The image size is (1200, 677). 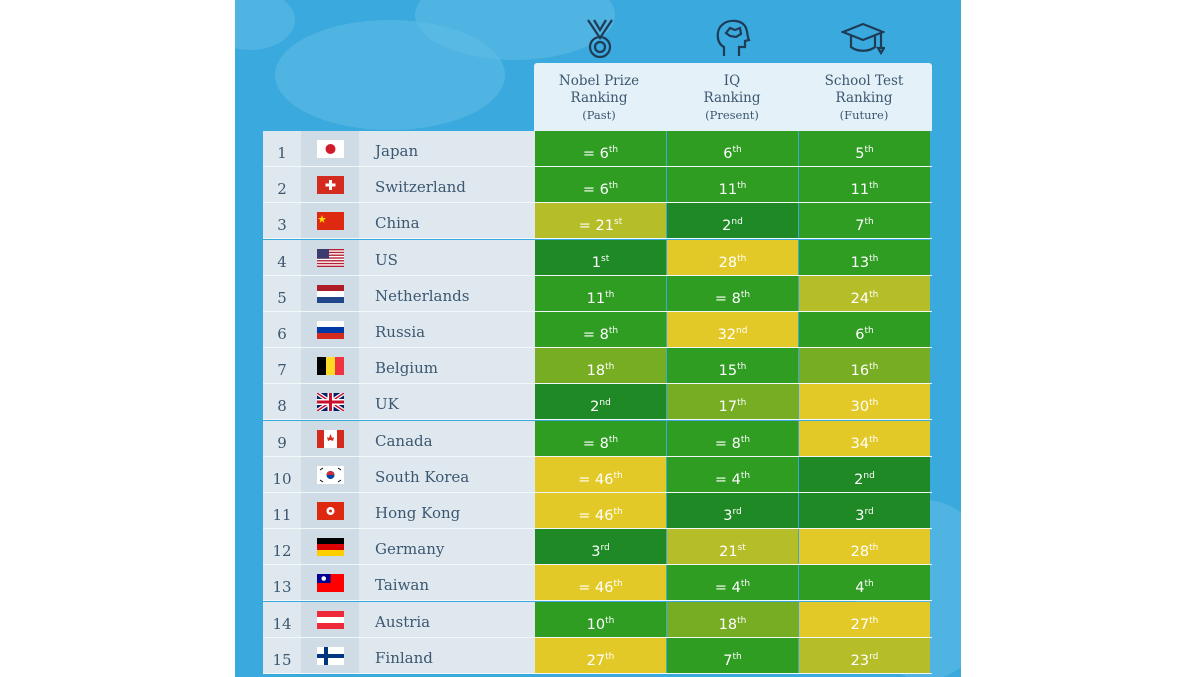 What do you see at coordinates (860, 190) in the screenshot?
I see `rank-value: 11` at bounding box center [860, 190].